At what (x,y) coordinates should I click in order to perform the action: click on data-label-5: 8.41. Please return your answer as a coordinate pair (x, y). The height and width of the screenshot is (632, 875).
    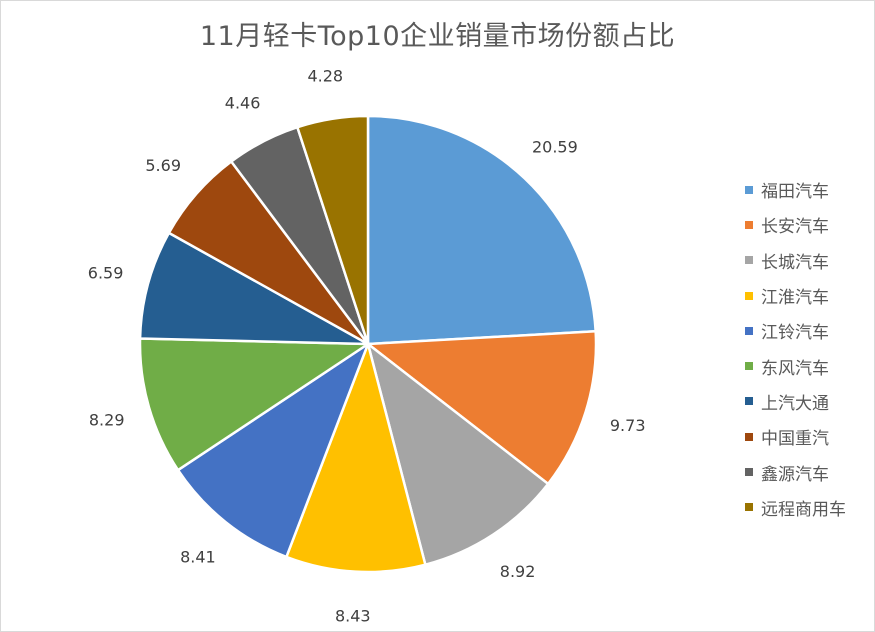
    Looking at the image, I should click on (198, 556).